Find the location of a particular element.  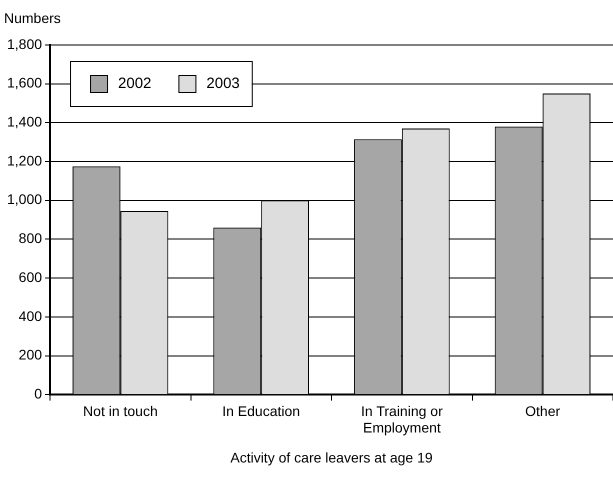

y-tick-label: 1,600 is located at coordinates (24, 82).